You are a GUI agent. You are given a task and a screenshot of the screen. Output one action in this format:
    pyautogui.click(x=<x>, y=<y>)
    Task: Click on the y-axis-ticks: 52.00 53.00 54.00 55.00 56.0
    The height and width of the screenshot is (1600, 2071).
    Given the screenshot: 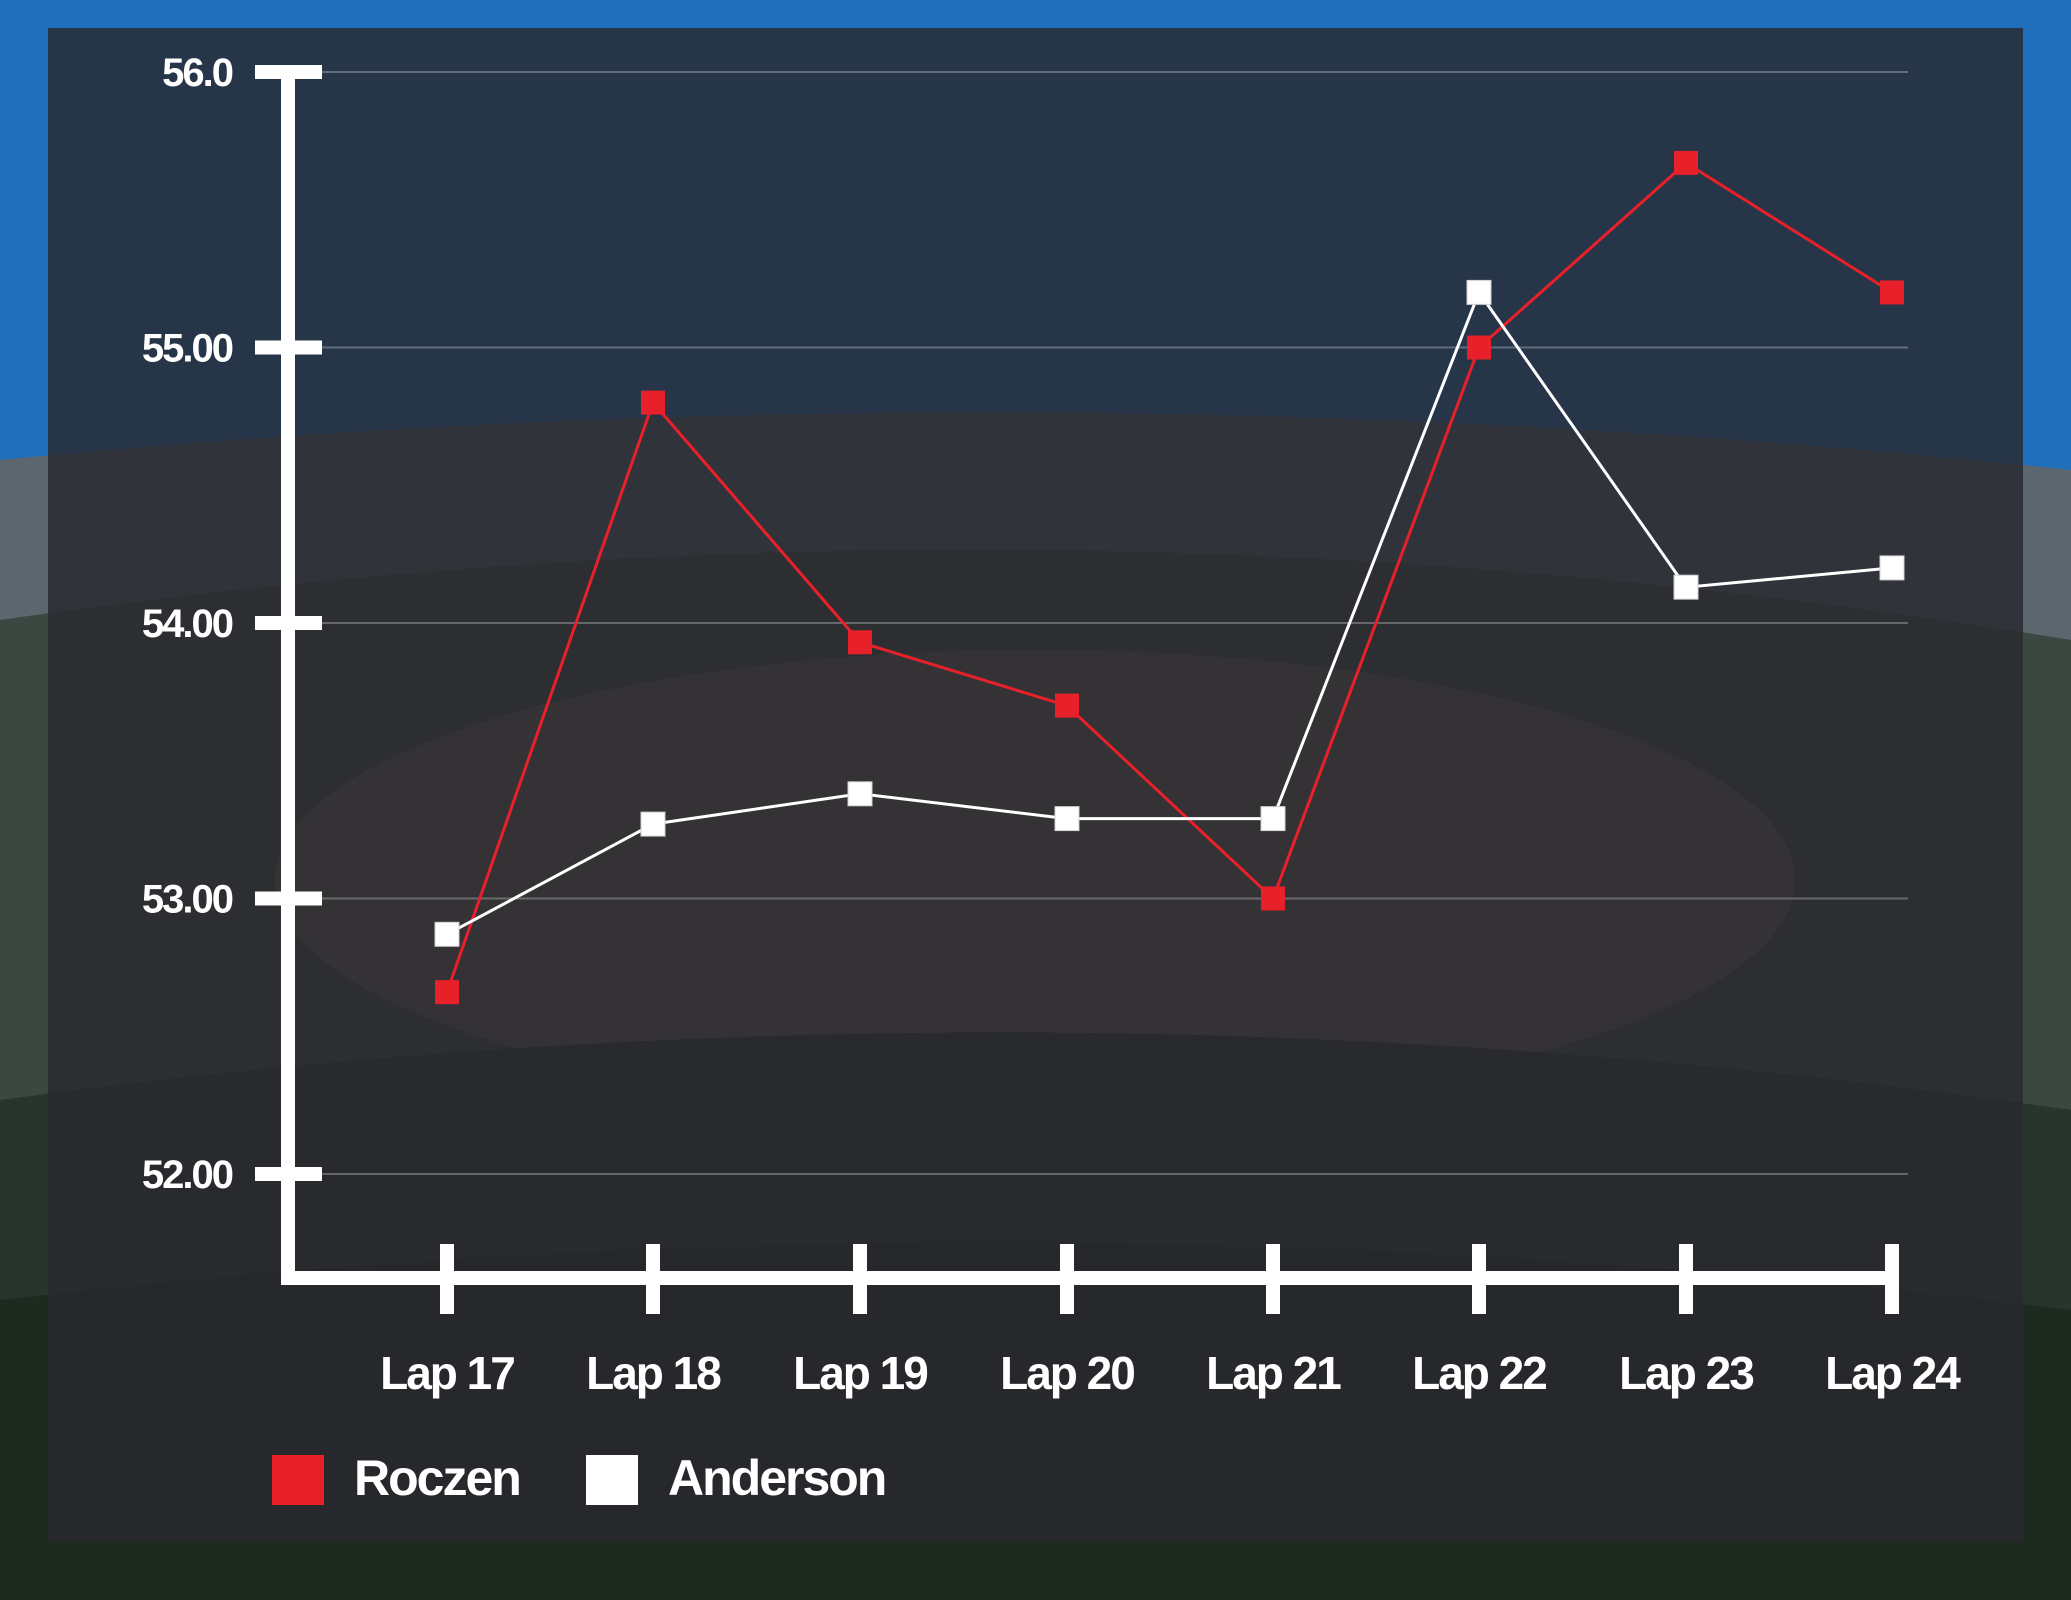 What is the action you would take?
    pyautogui.click(x=232, y=624)
    